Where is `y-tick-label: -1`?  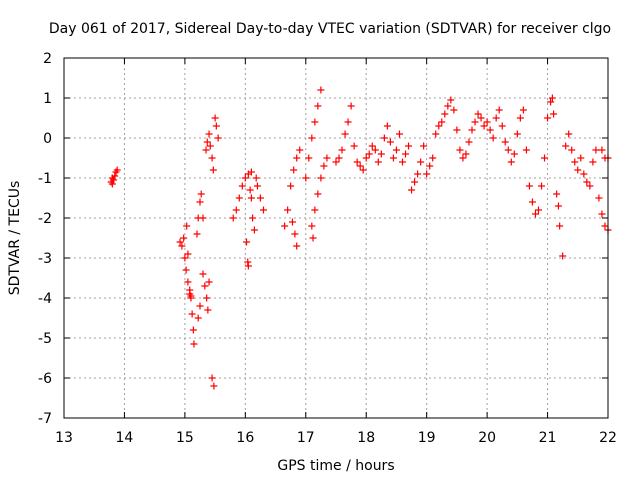
y-tick-label: -1 is located at coordinates (45, 179).